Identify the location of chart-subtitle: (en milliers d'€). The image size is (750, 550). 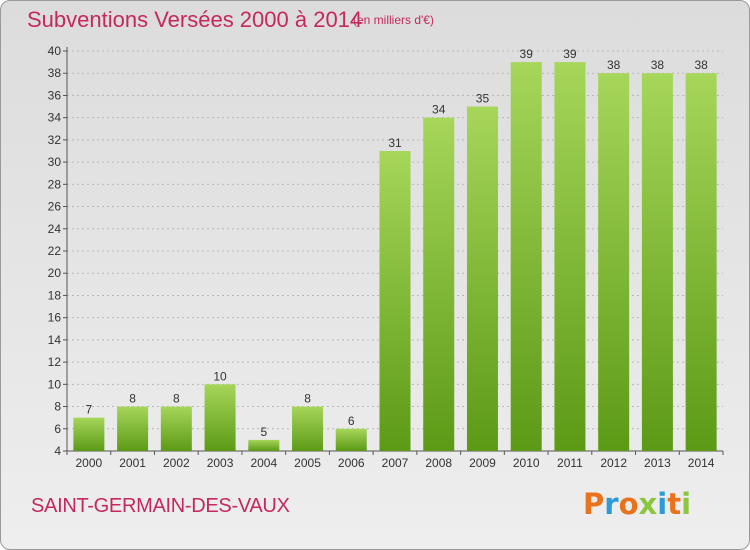
(393, 20).